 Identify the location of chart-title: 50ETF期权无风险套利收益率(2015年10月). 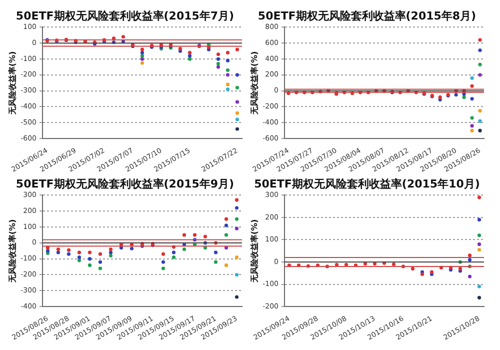
(367, 183).